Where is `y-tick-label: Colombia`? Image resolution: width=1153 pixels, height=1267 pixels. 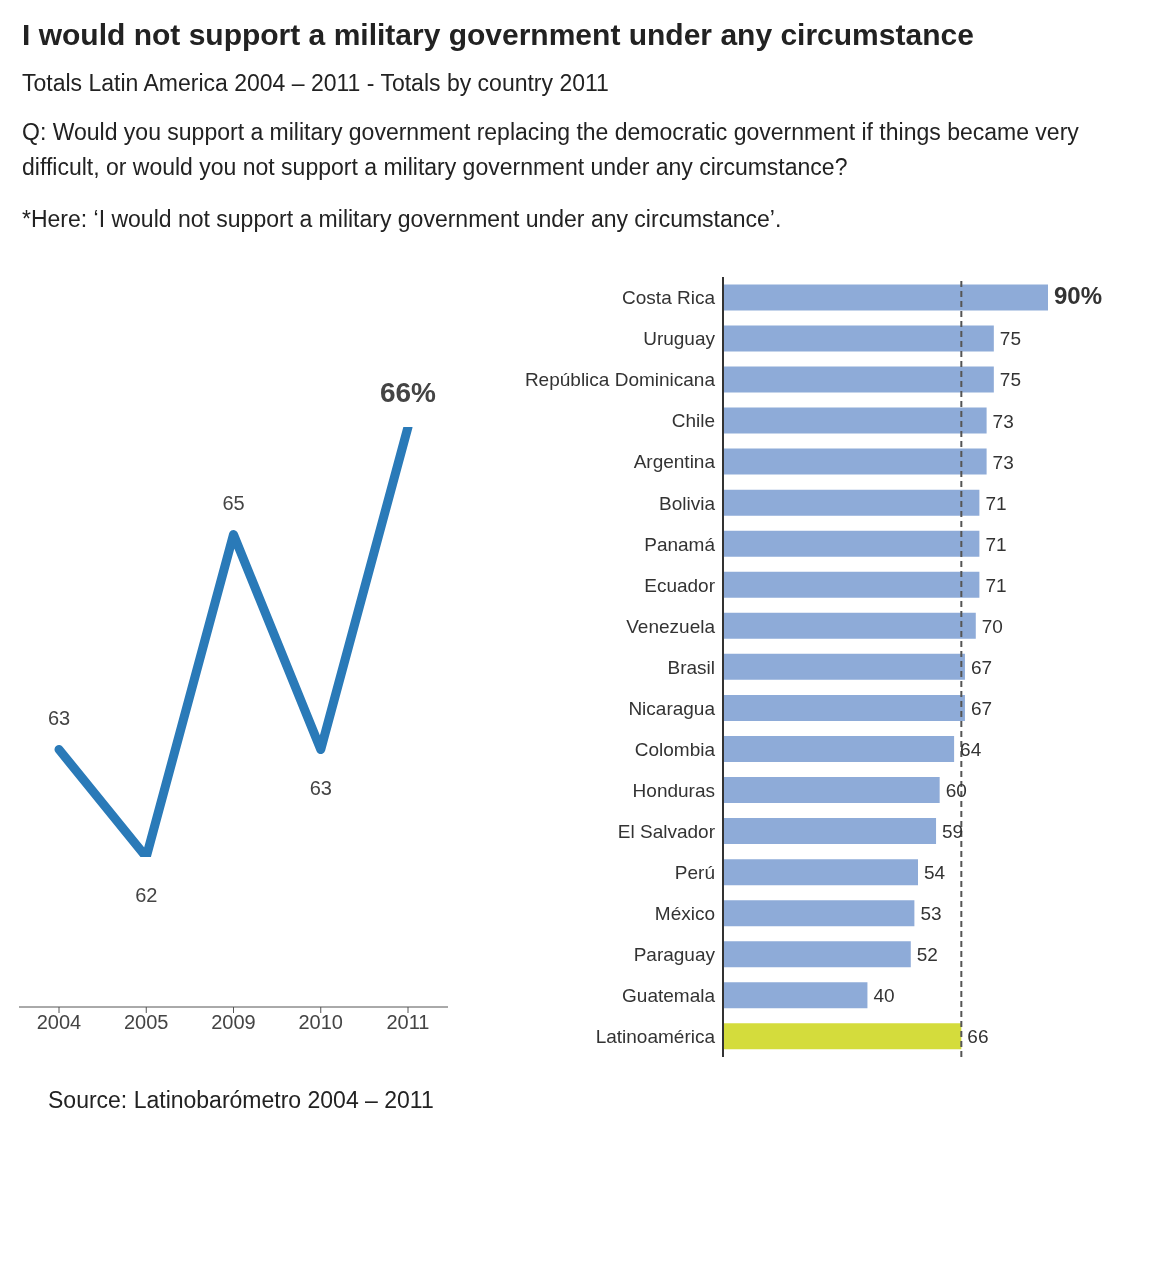 y-tick-label: Colombia is located at coordinates (675, 749).